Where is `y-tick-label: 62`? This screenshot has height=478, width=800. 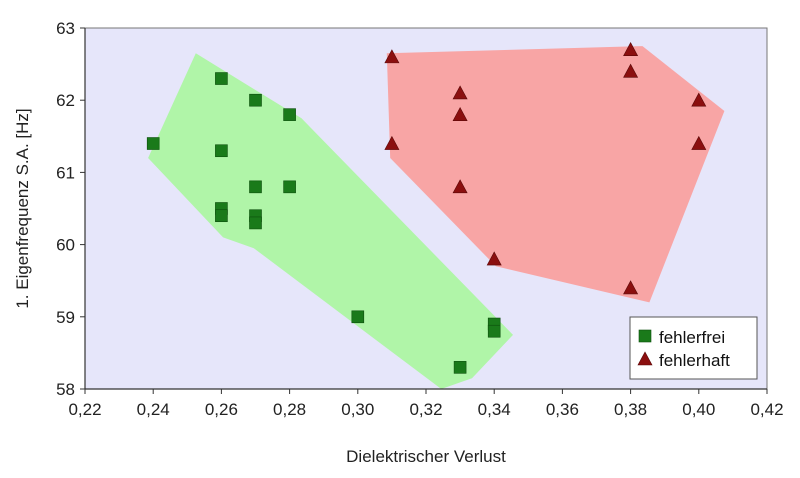 y-tick-label: 62 is located at coordinates (65, 100).